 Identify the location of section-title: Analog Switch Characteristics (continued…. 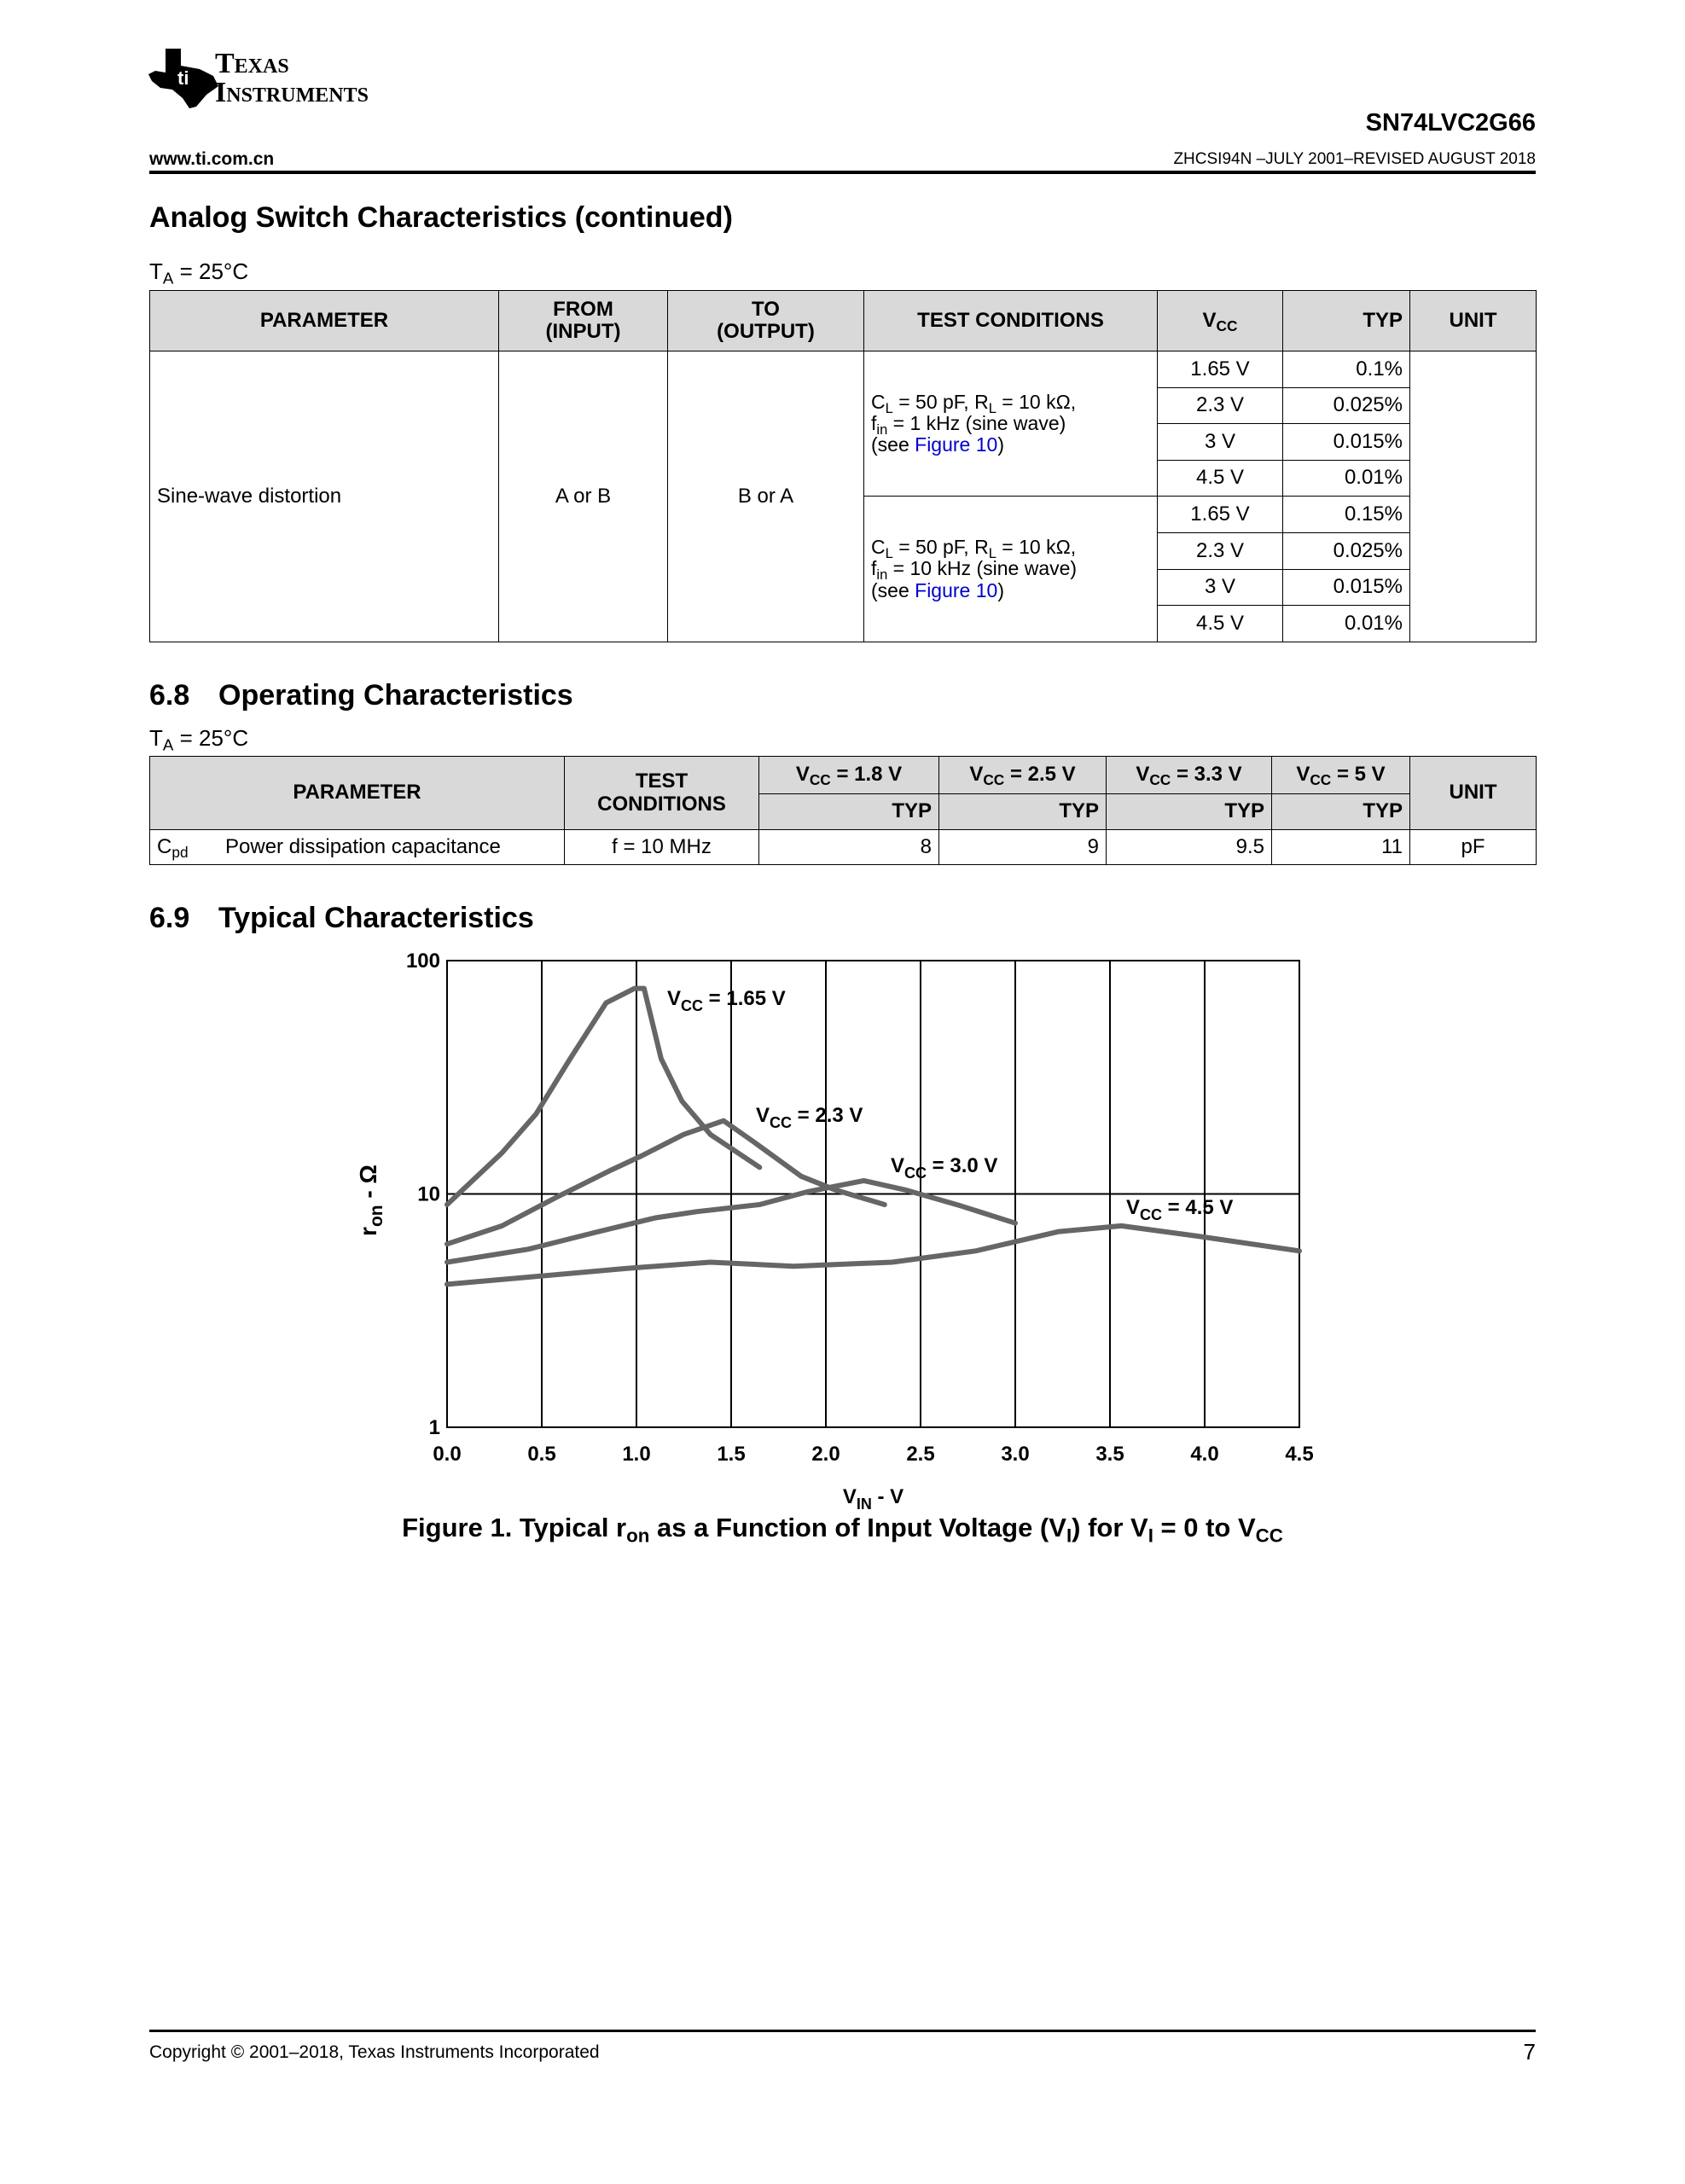
(441, 217).